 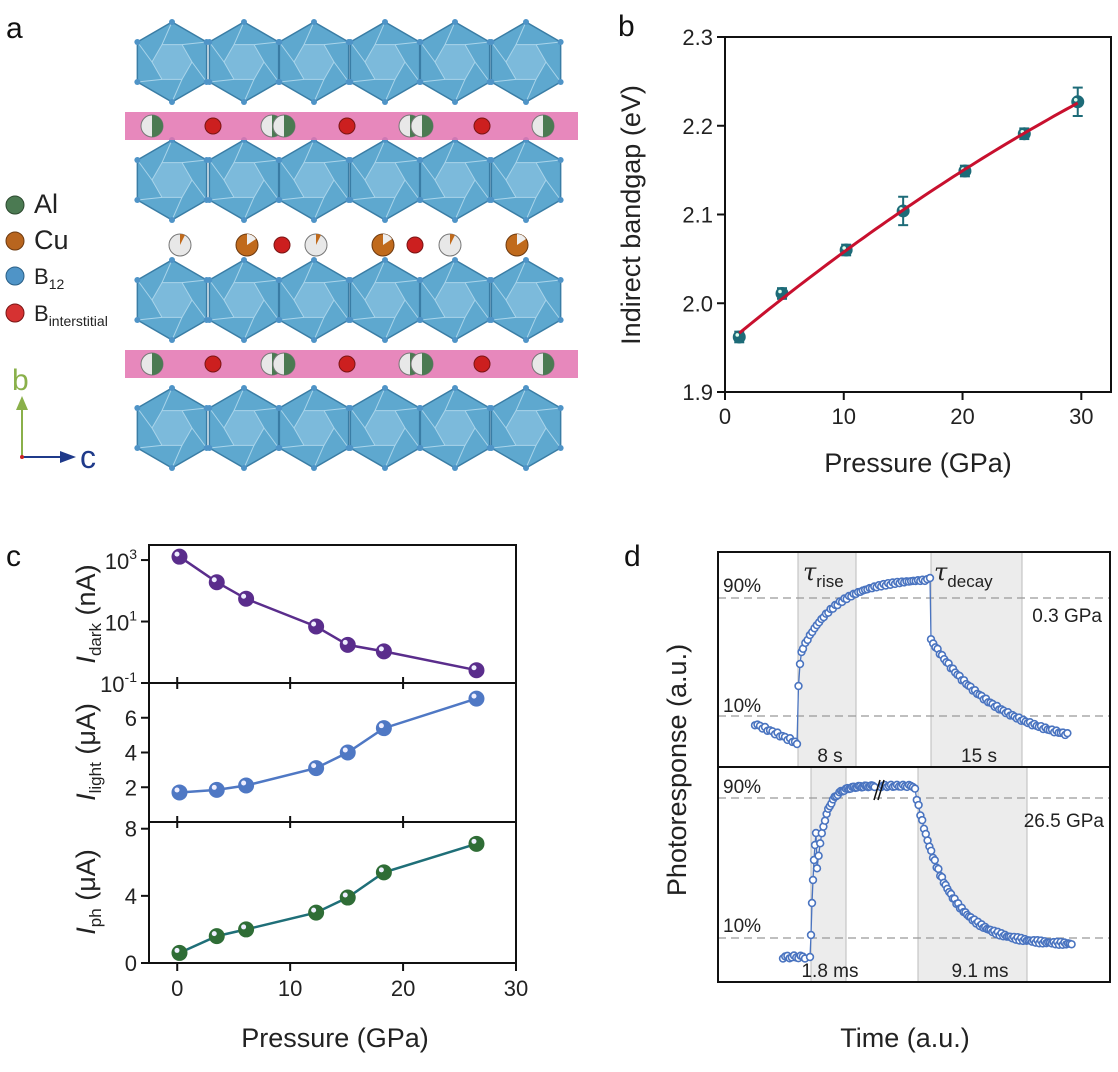 I want to click on panel-label-a: a, so click(x=14, y=28).